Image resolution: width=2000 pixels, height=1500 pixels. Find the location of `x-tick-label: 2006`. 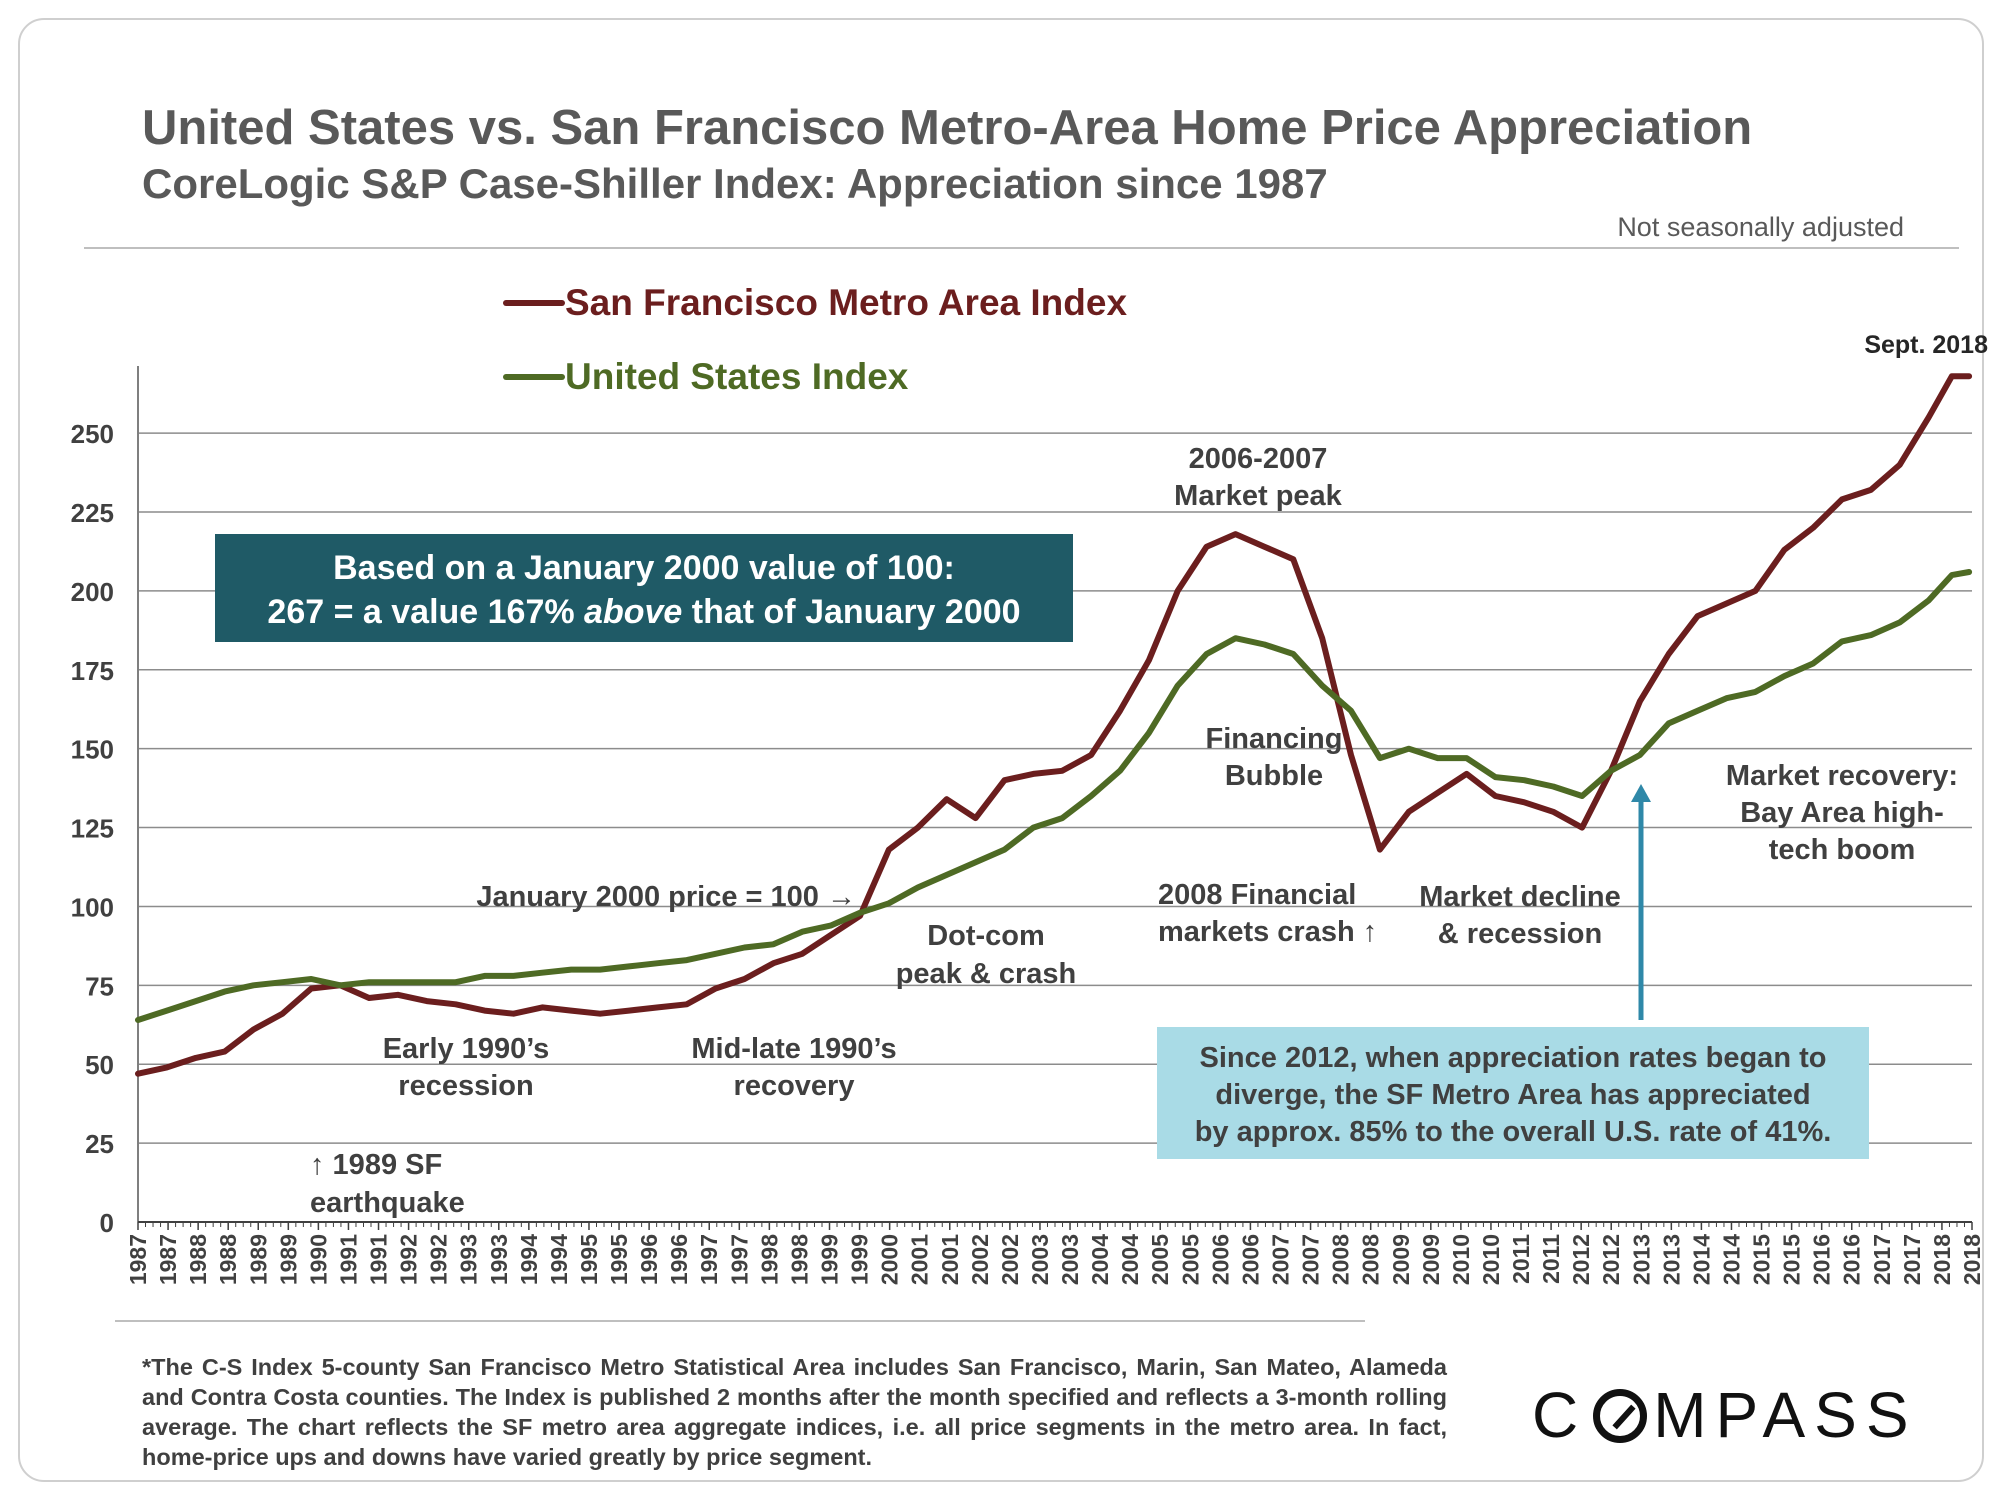

x-tick-label: 2006 is located at coordinates (1250, 1259).